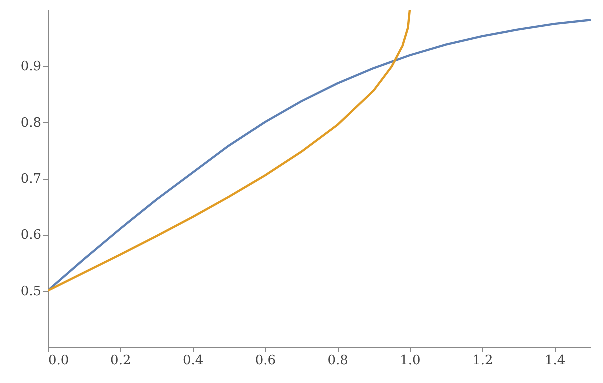 This screenshot has height=383, width=603. I want to click on x-tick-label: 0.6, so click(265, 361).